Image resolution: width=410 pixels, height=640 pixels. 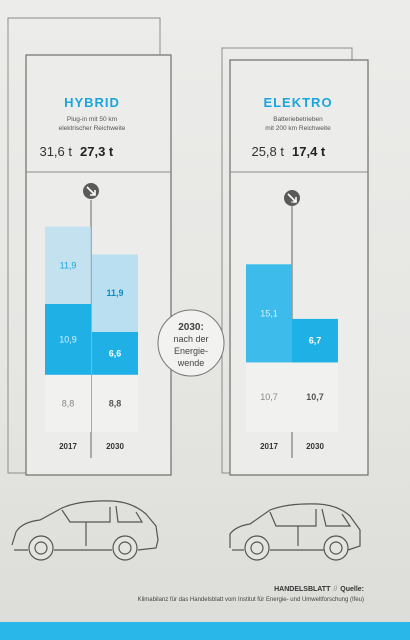 I want to click on hybrid-label-2017-seg-3: 11,9, so click(x=68, y=265).